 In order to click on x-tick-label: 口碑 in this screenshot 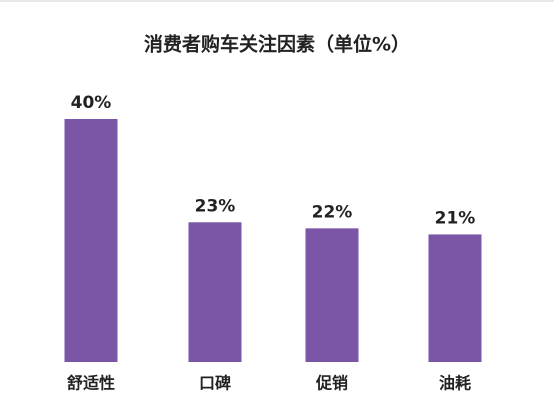, I will do `click(215, 383)`.